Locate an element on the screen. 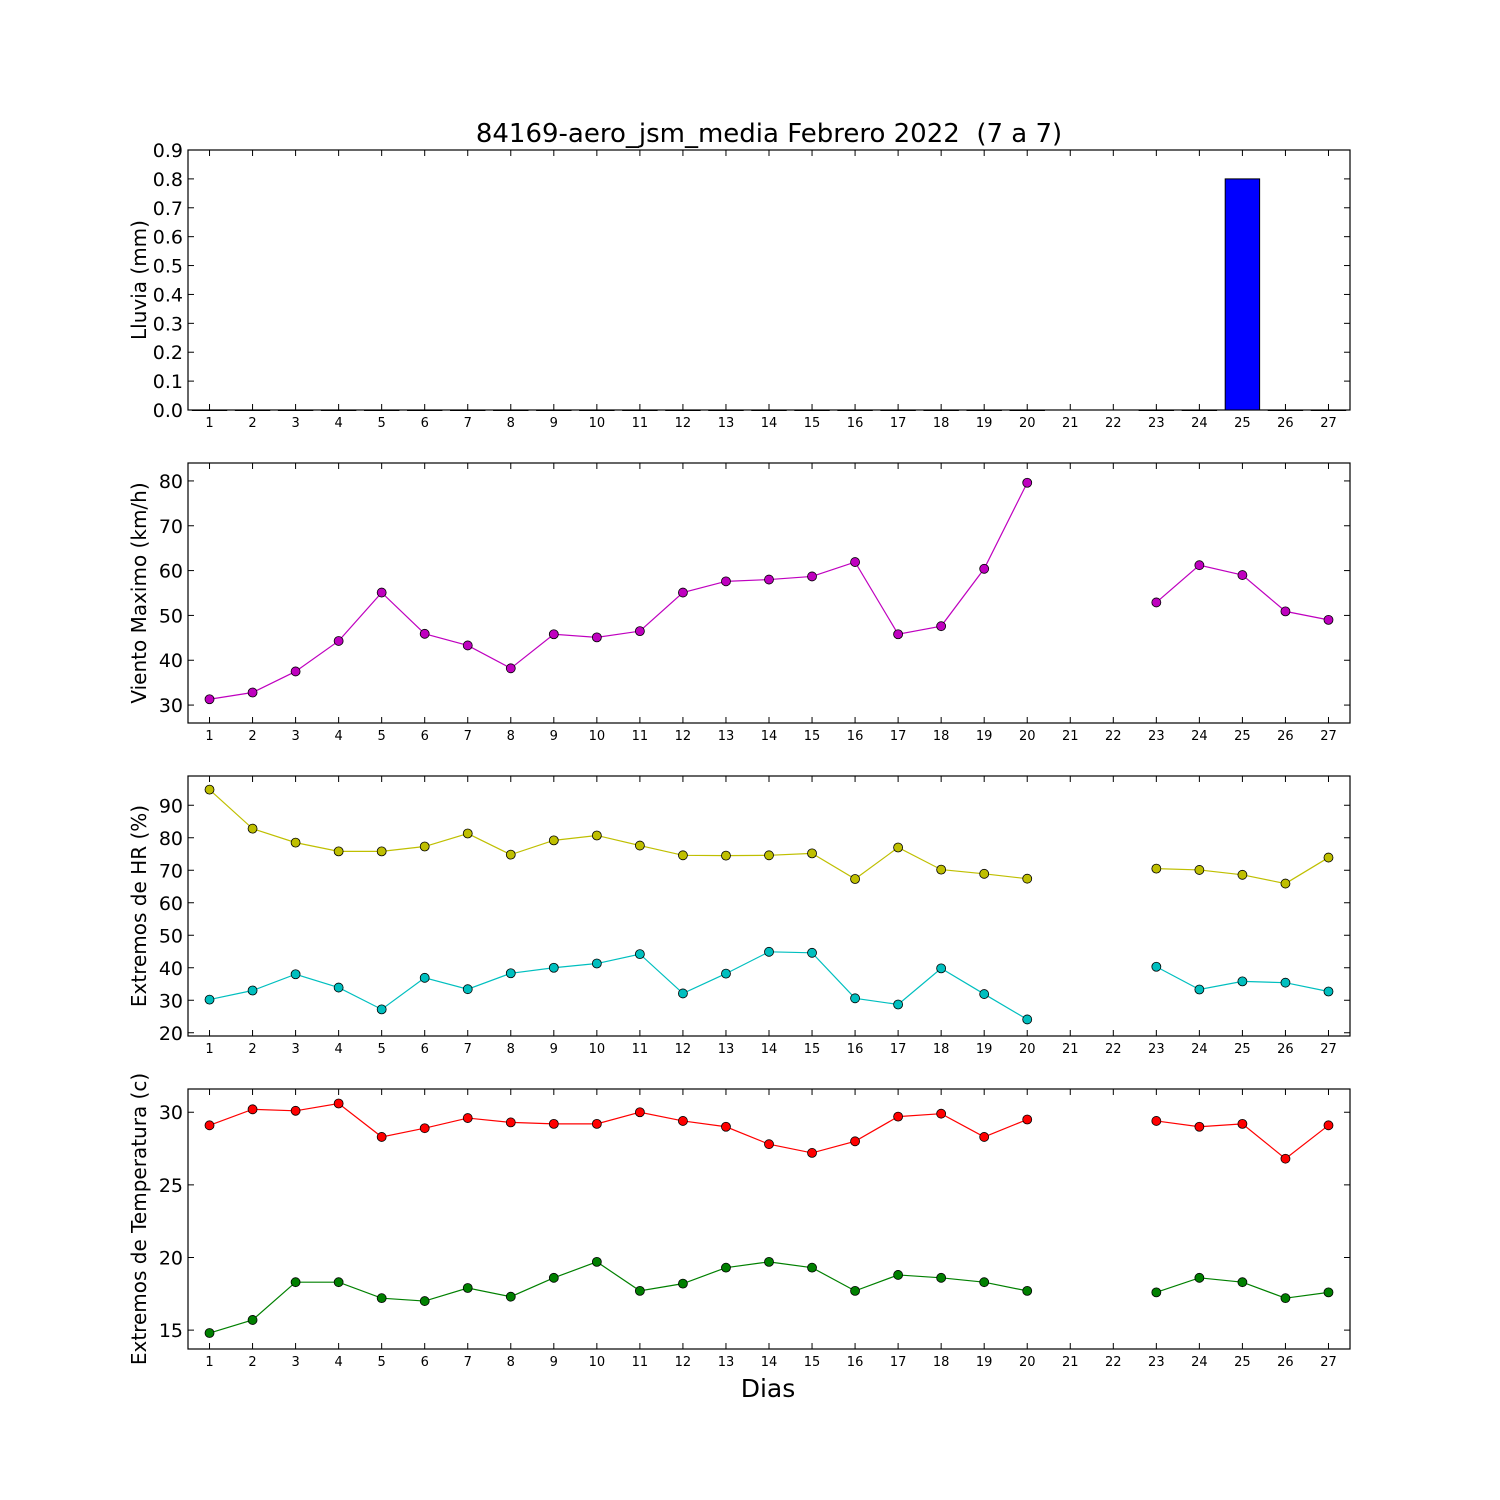 The image size is (1500, 1500). y-axis-label: Extremos de Temperatura (c) is located at coordinates (139, 1219).